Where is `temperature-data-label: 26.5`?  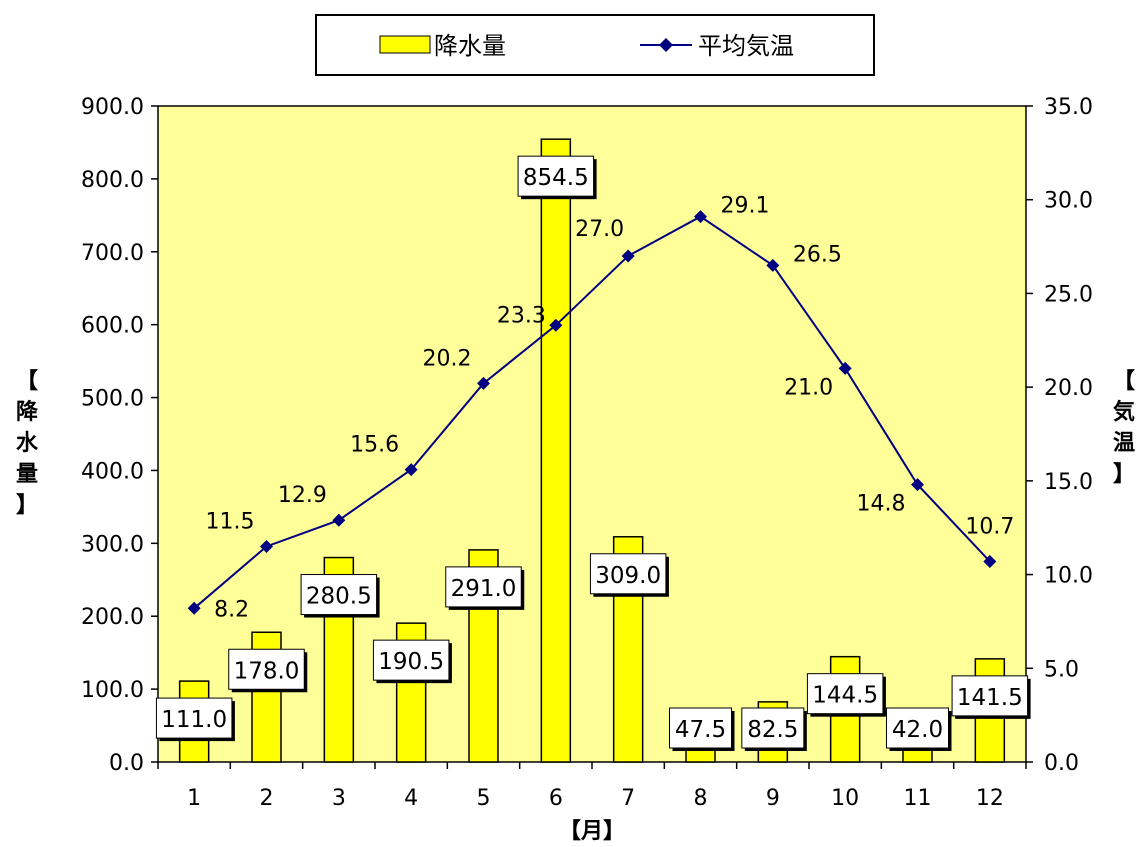
temperature-data-label: 26.5 is located at coordinates (817, 254).